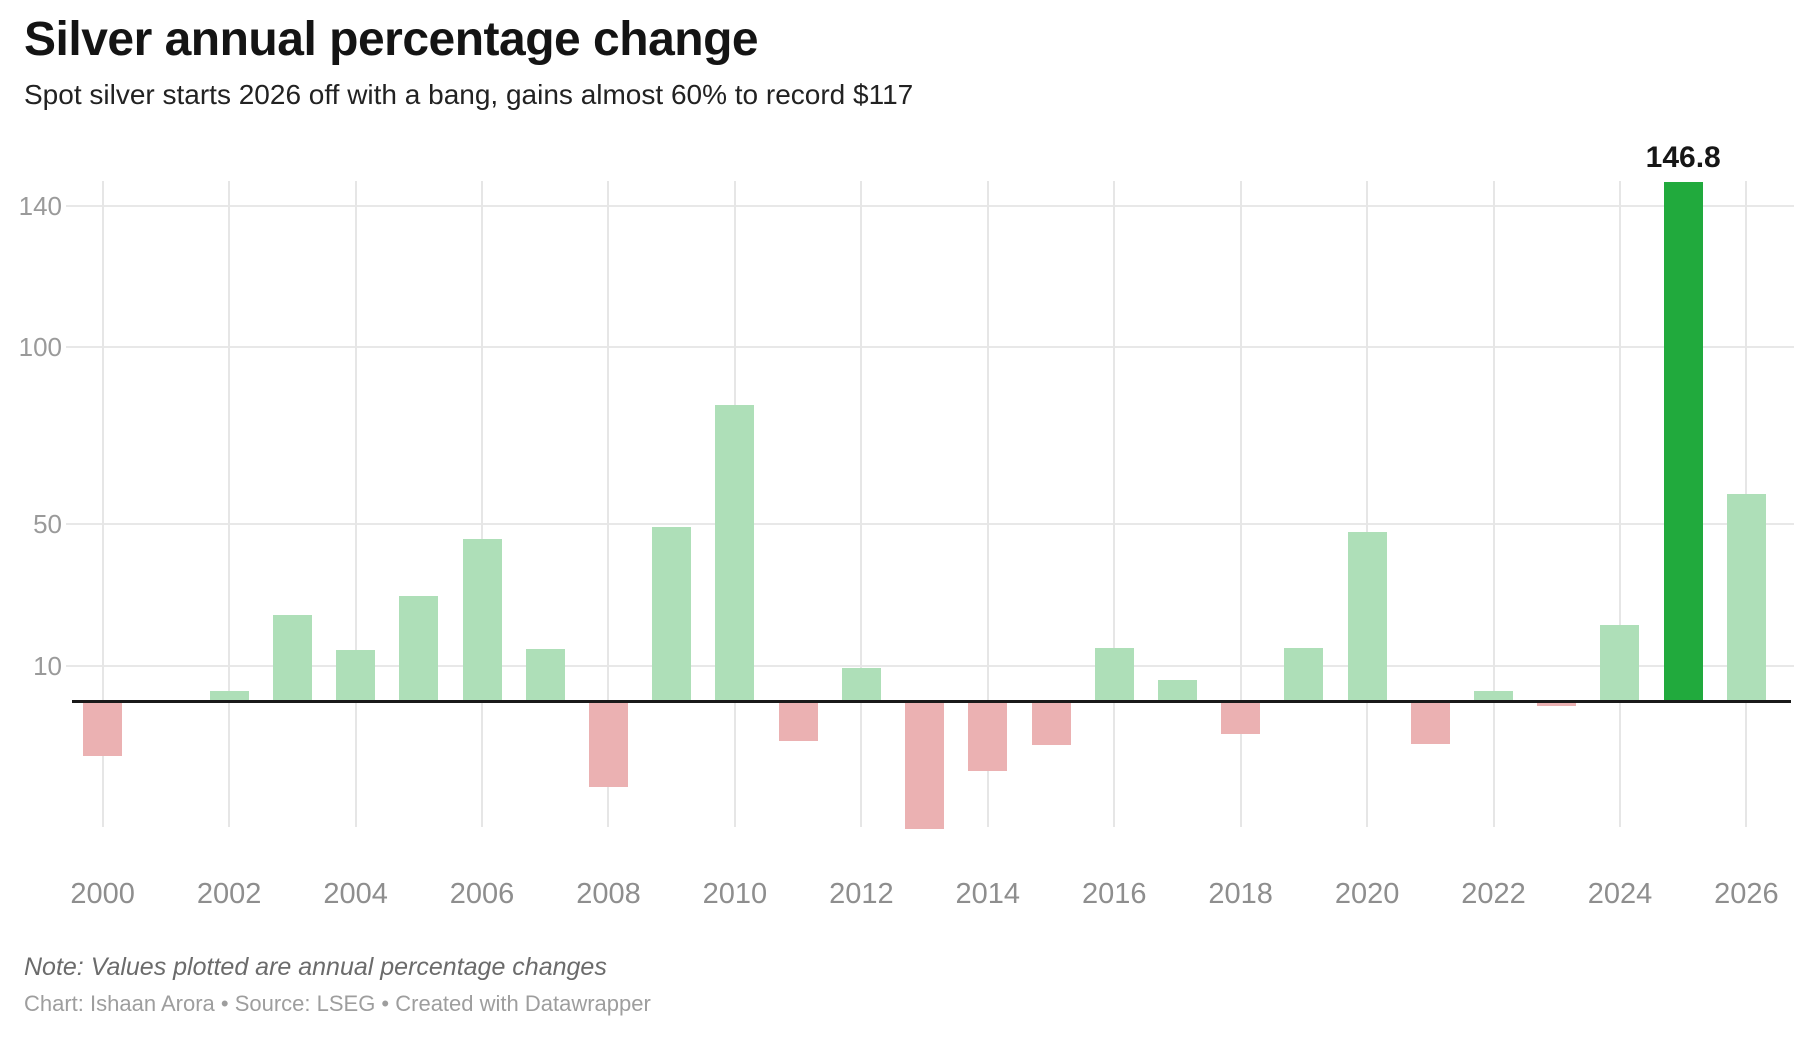 The height and width of the screenshot is (1038, 1800). Describe the element at coordinates (1240, 894) in the screenshot. I see `x-tick-label-2018: 2018` at that location.